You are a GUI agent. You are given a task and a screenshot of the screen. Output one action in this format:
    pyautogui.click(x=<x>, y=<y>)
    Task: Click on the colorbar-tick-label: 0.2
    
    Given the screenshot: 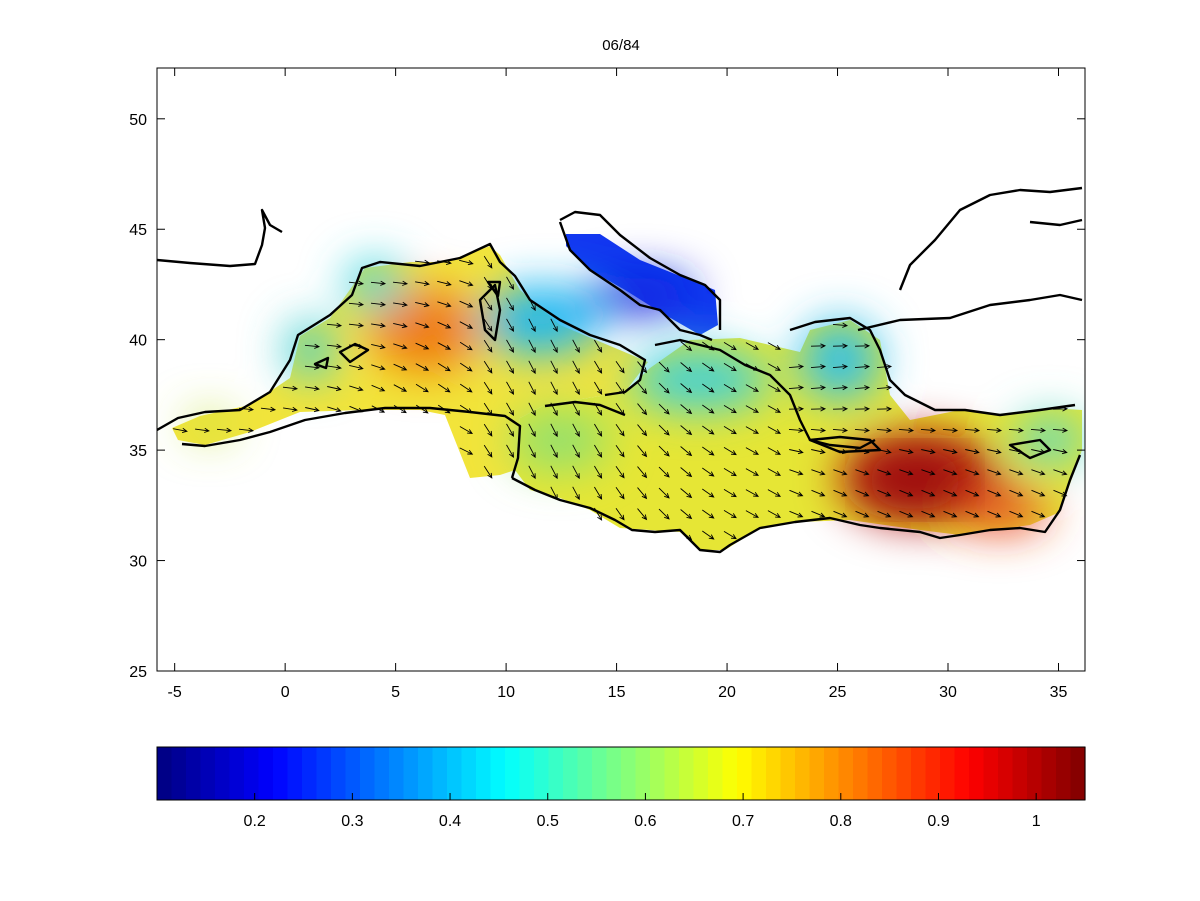 What is the action you would take?
    pyautogui.click(x=255, y=821)
    